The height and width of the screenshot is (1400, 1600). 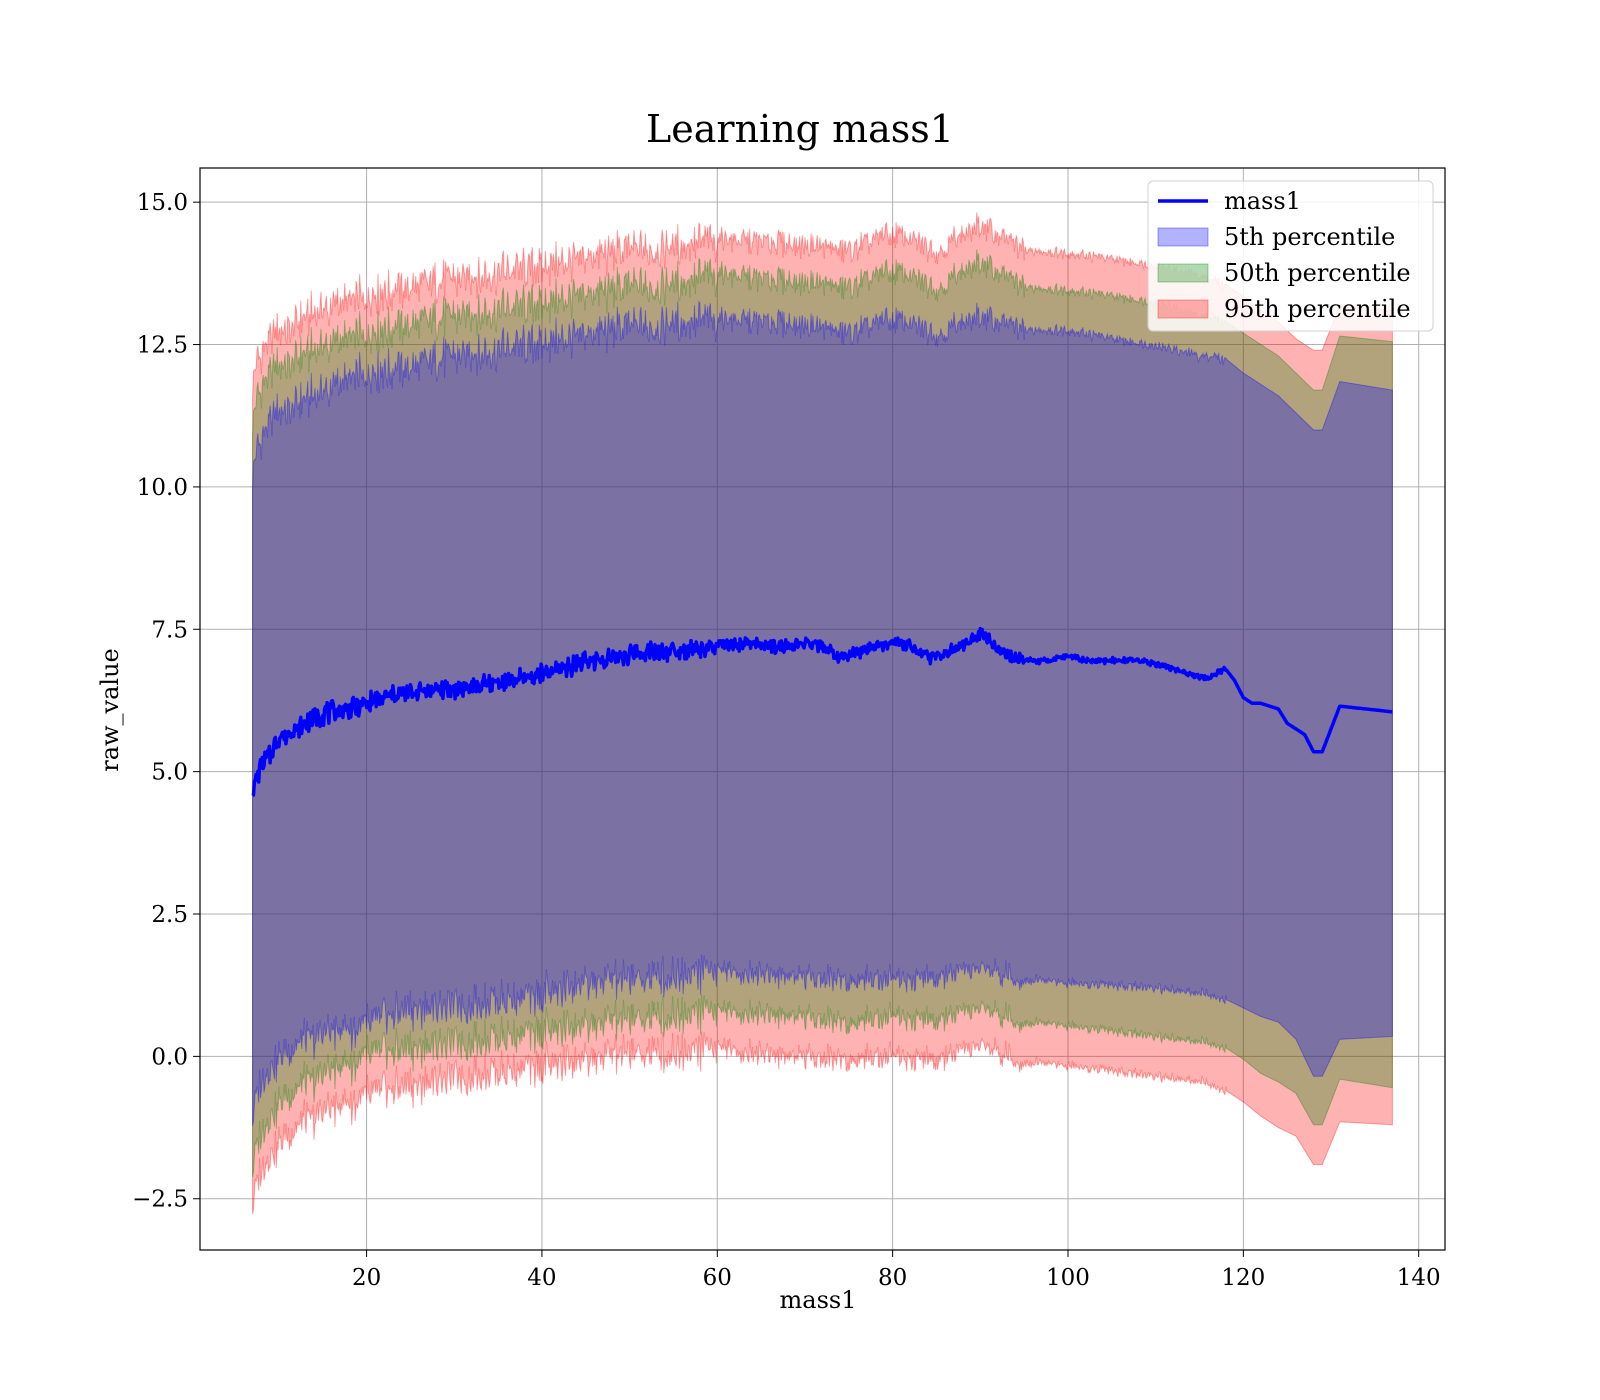 I want to click on chart-title: Learning mass1, so click(x=800, y=129).